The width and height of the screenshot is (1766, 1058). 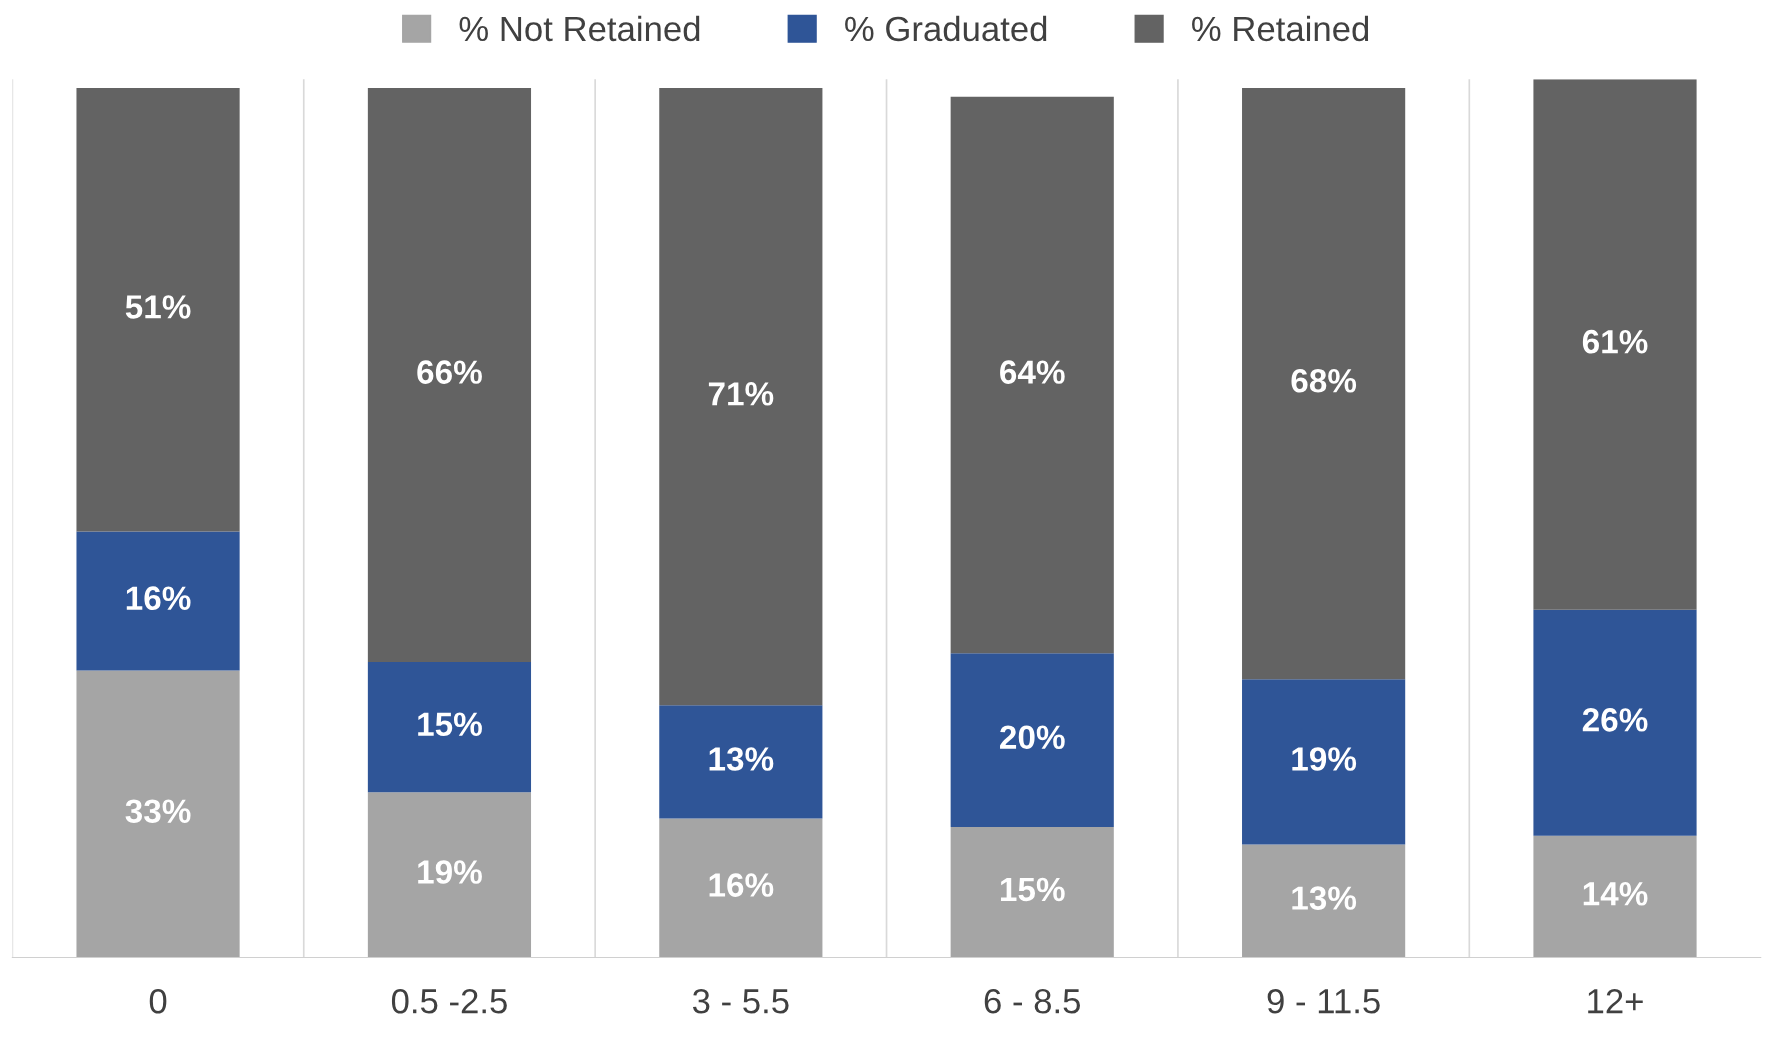 I want to click on data-label: 33%, so click(x=158, y=811).